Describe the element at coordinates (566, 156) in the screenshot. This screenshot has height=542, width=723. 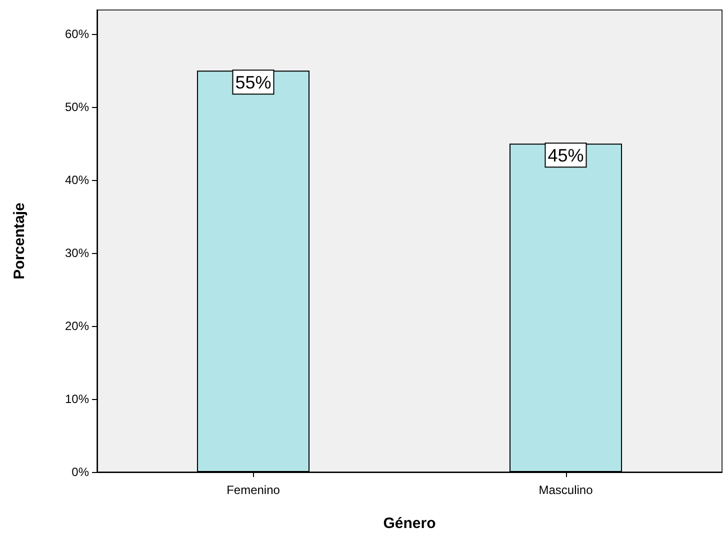
I see `data-label: 45%` at that location.